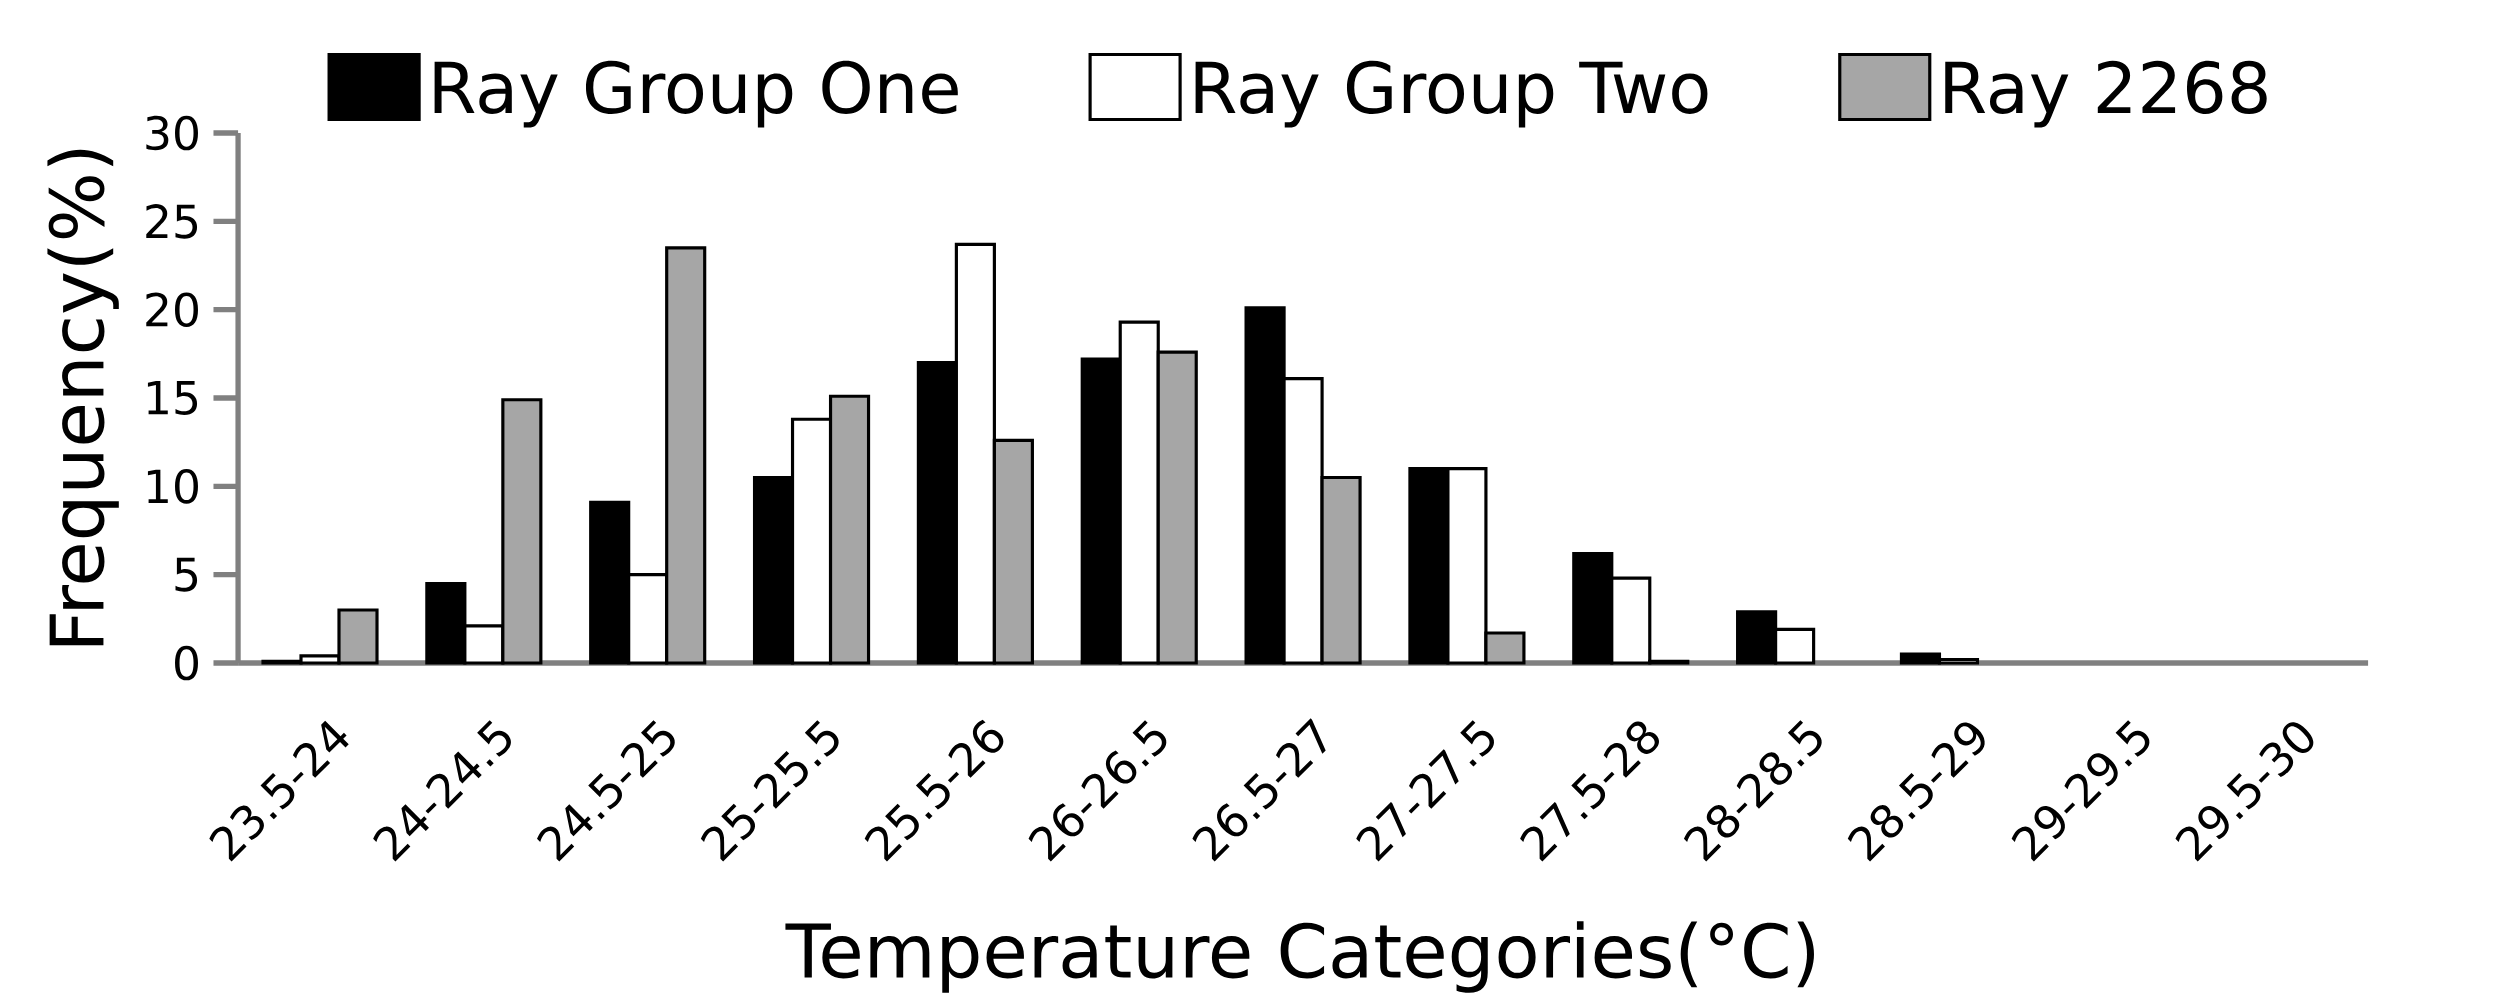 The height and width of the screenshot is (998, 2510). What do you see at coordinates (172, 309) in the screenshot?
I see `y-tick-label: 20` at bounding box center [172, 309].